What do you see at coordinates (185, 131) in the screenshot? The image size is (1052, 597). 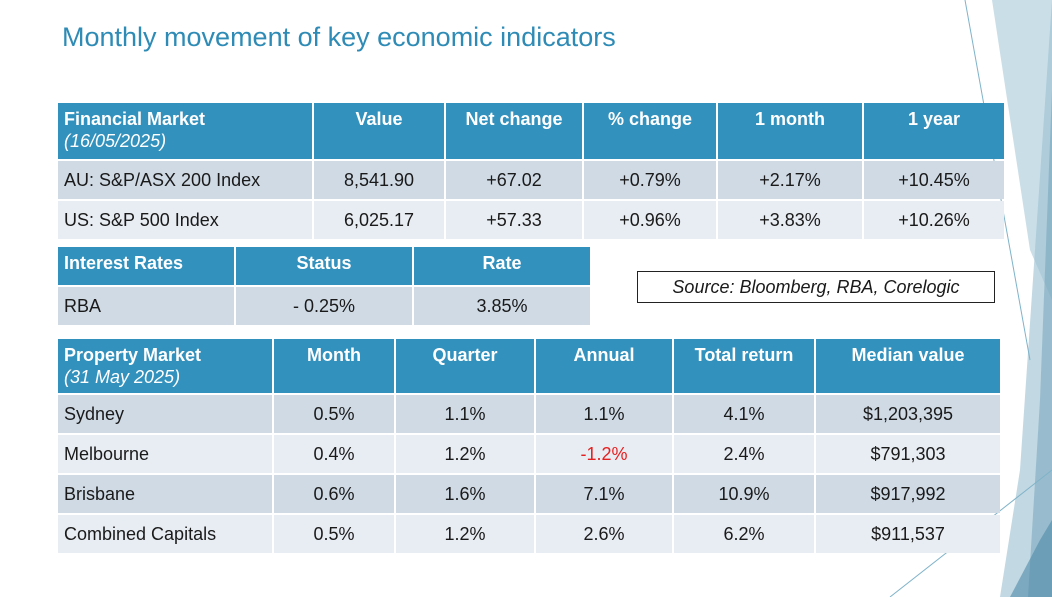 I see `financial-market-header: Financial Market (16/05/2025)` at bounding box center [185, 131].